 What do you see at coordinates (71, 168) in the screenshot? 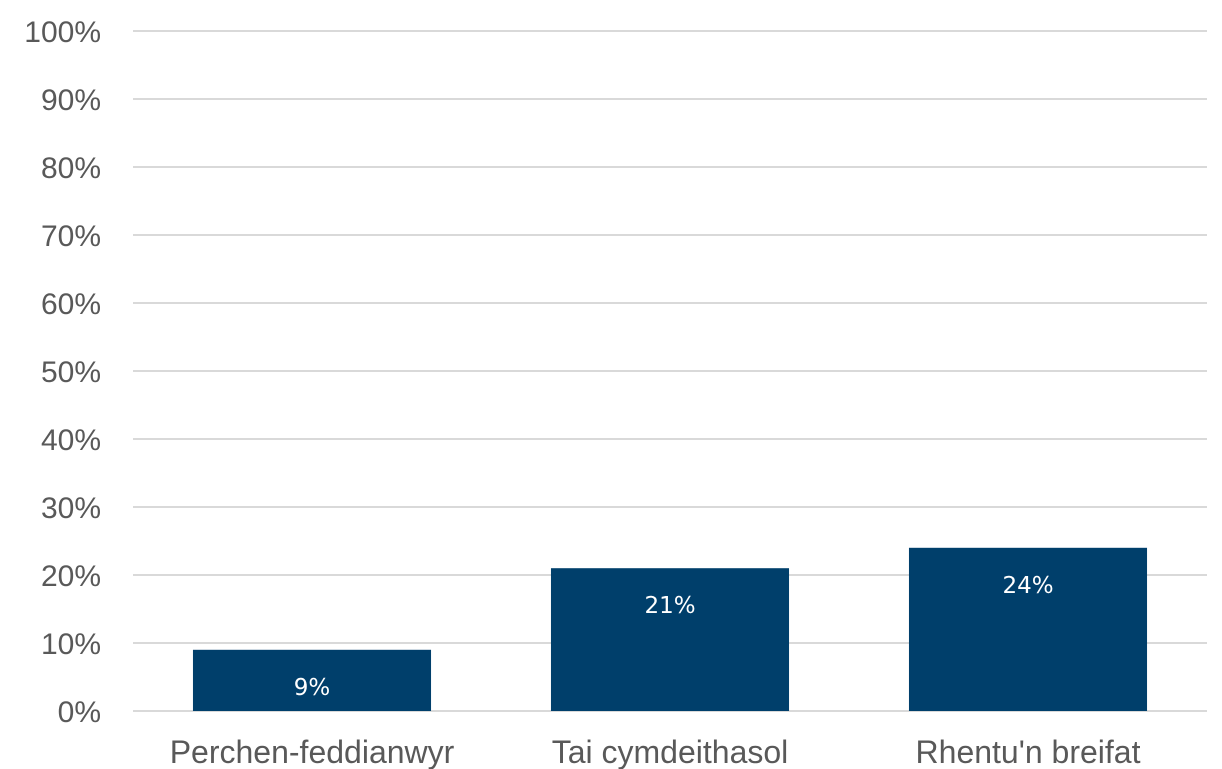
I see `y-tick-label: 80%` at bounding box center [71, 168].